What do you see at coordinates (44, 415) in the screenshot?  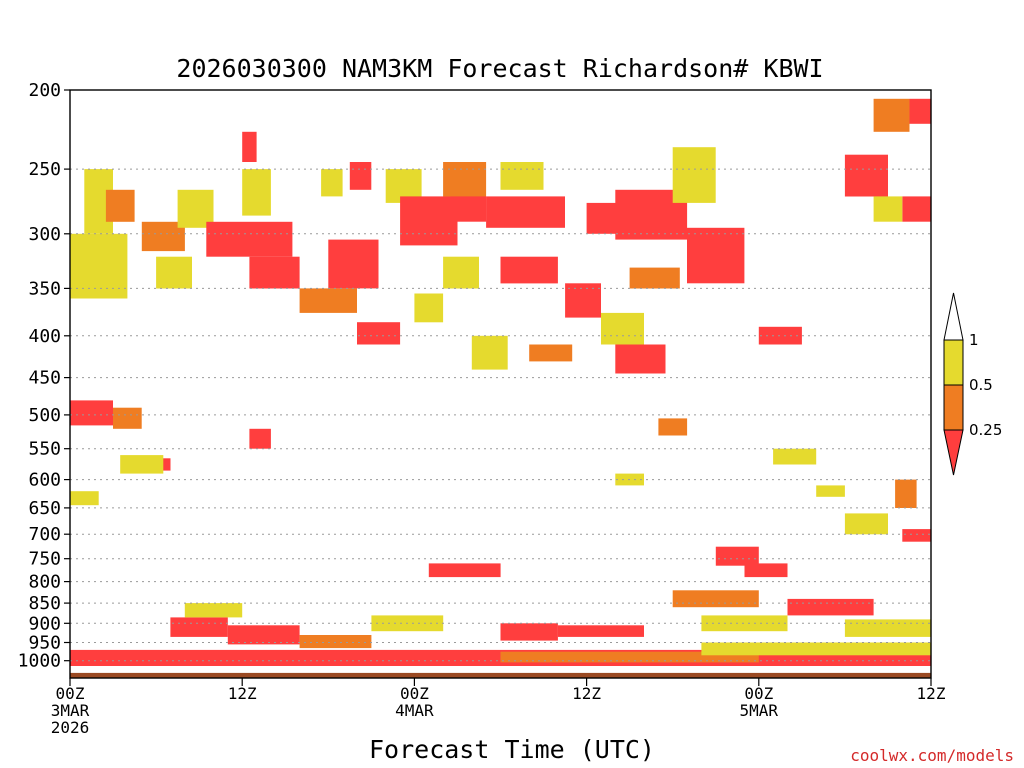 I see `y-tick-label-500: 500` at bounding box center [44, 415].